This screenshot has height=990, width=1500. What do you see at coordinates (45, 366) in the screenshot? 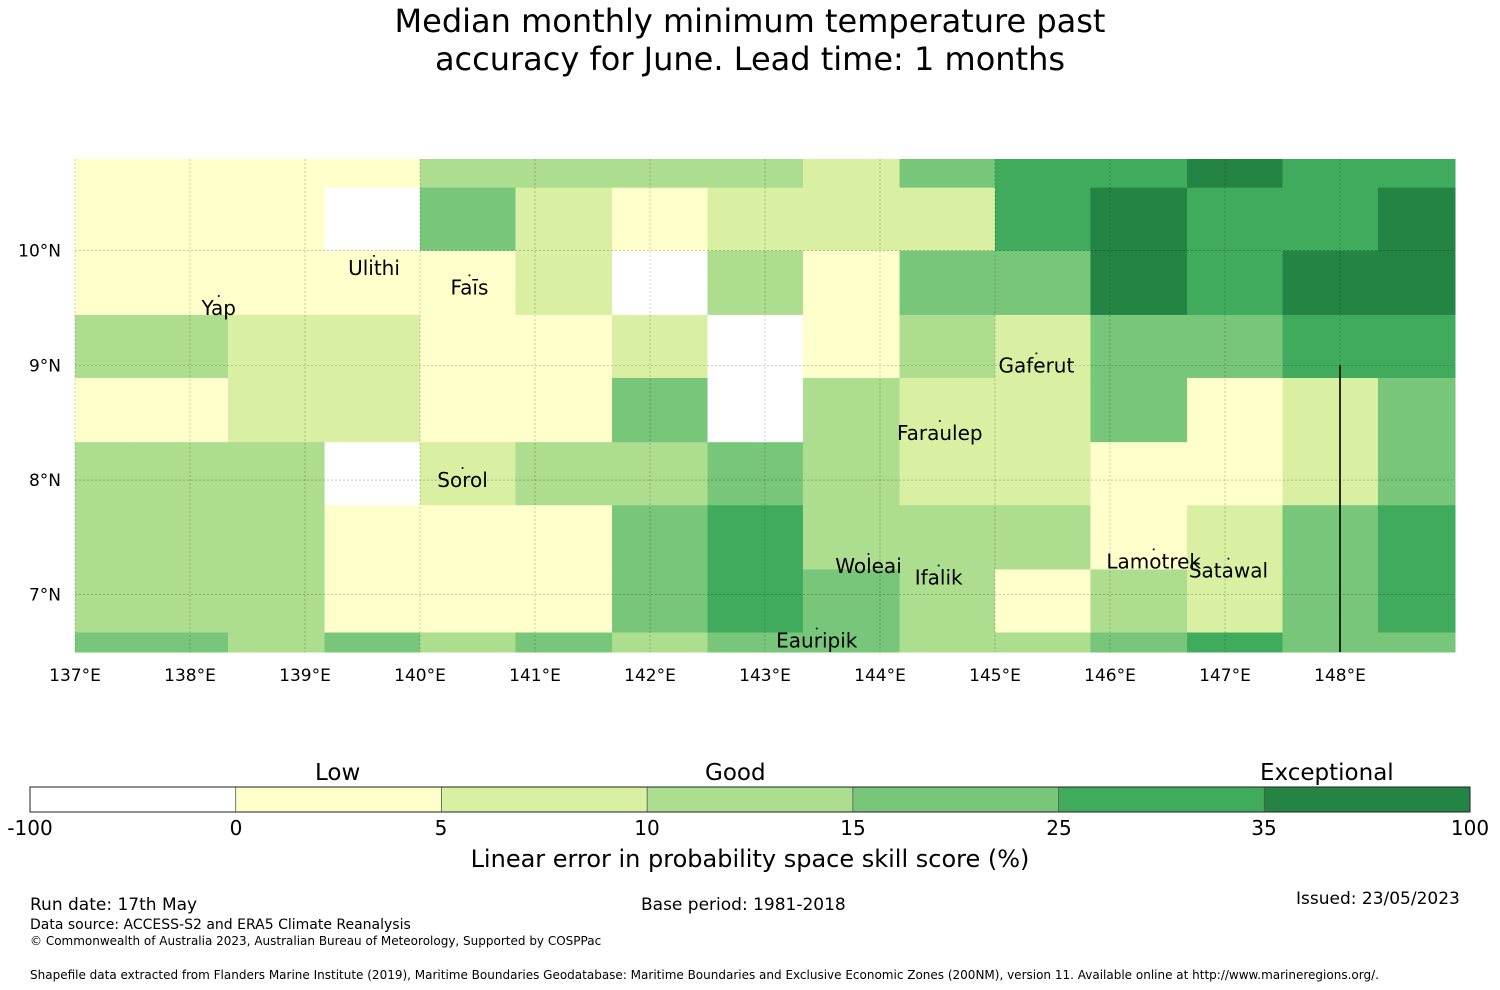
I see `lat-tick-label: 9°N` at bounding box center [45, 366].